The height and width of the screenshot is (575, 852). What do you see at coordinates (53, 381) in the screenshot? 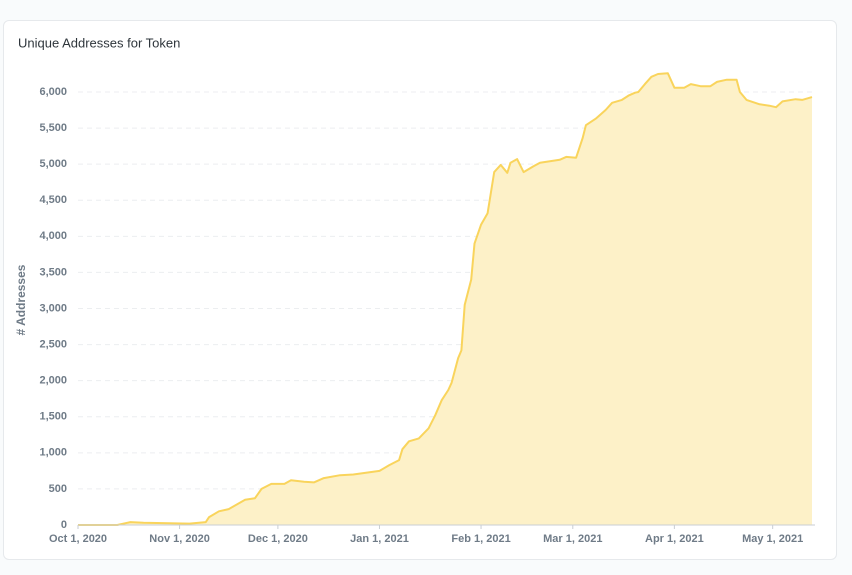
I see `y-tick-label: 2,000` at bounding box center [53, 381].